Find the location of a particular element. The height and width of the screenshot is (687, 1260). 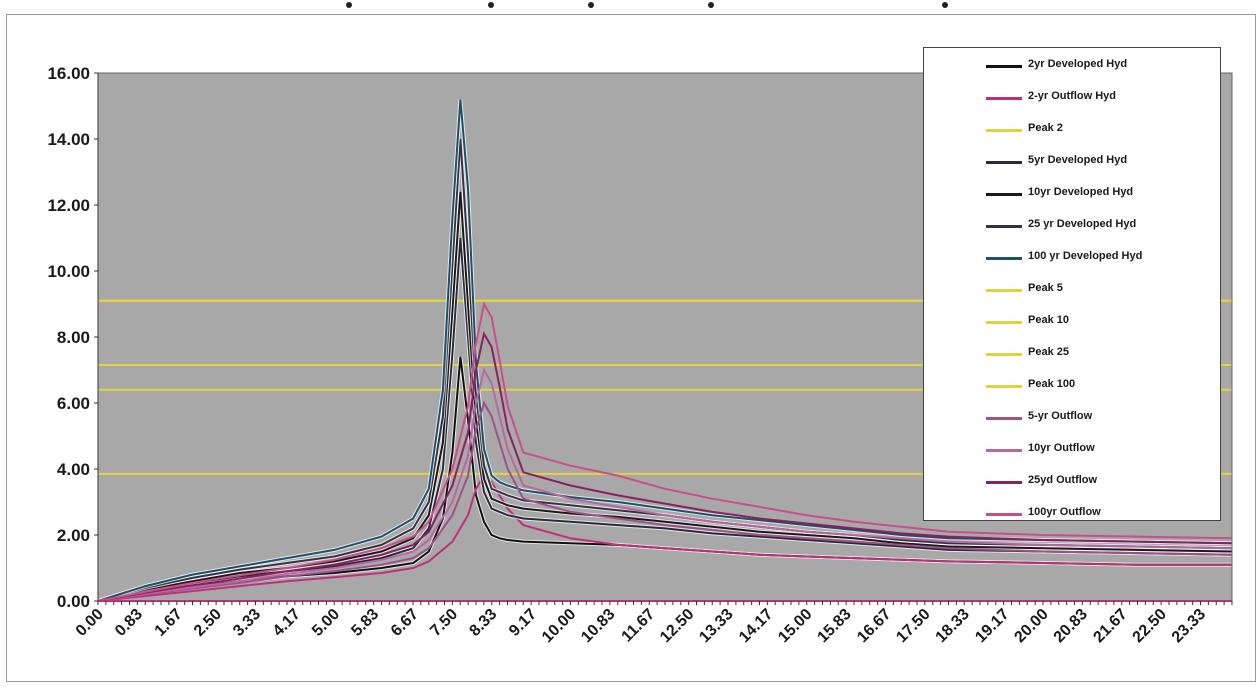

legend-item: Peak 5 is located at coordinates (1072, 290).